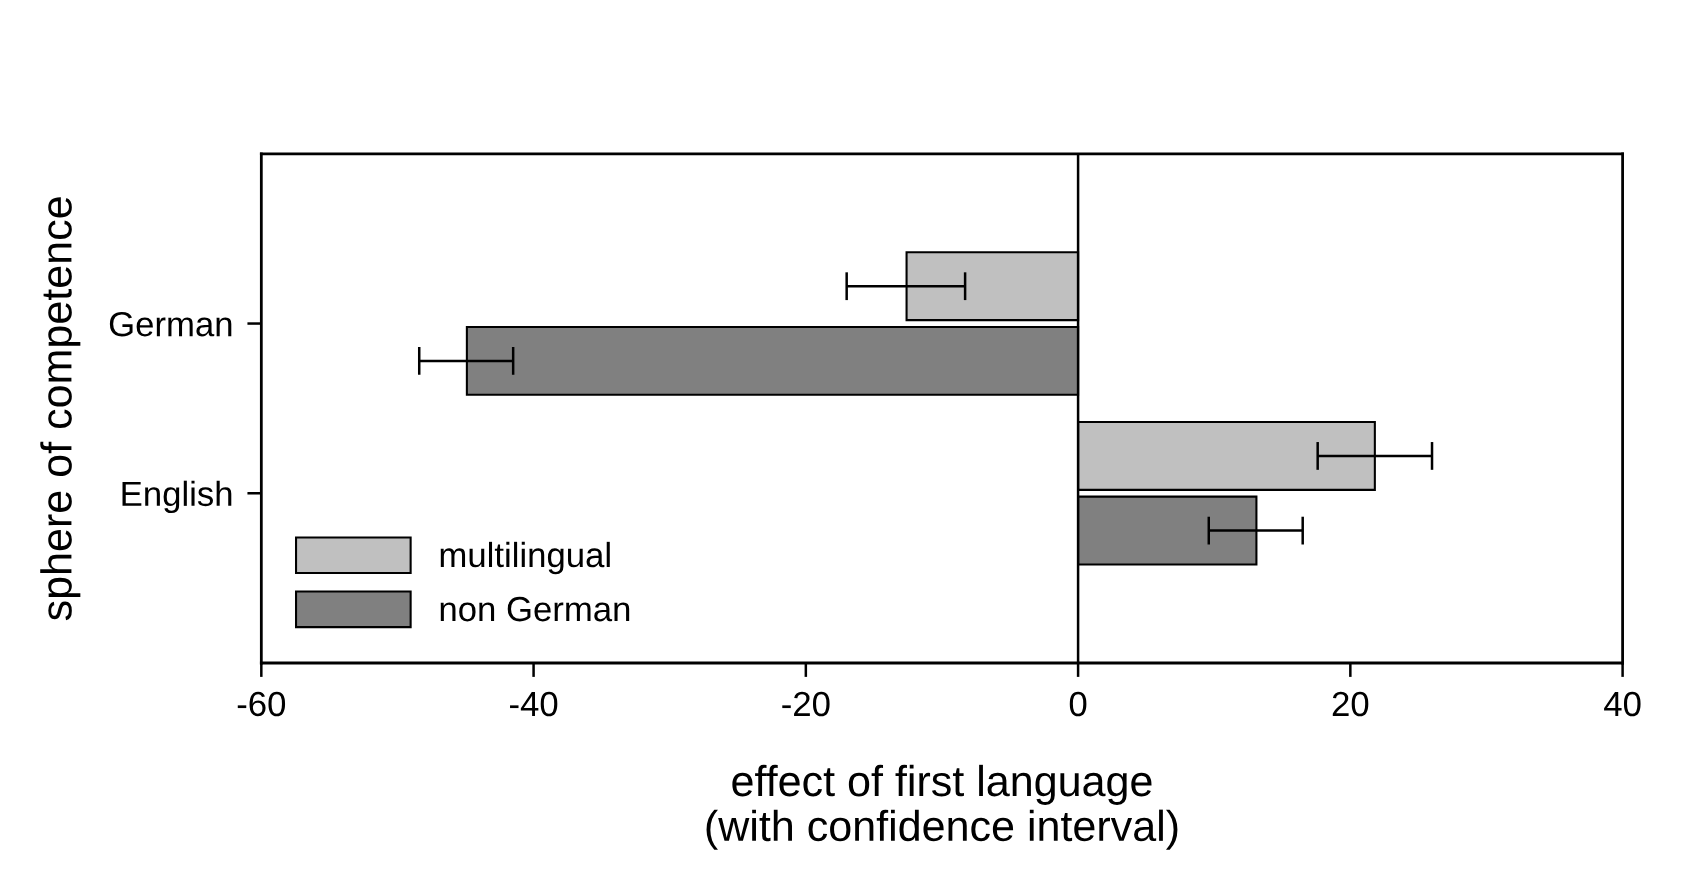  Describe the element at coordinates (806, 704) in the screenshot. I see `x-tick-label: -20` at that location.